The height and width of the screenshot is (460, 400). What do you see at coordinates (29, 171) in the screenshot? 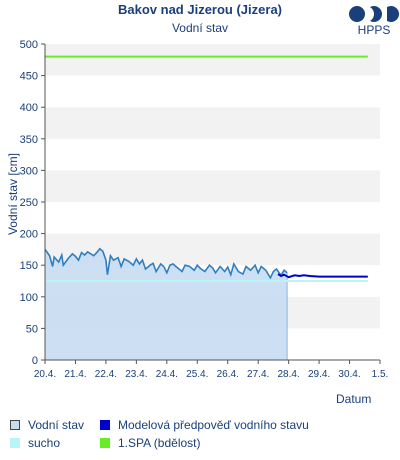
I see `y-tick-label: 300` at bounding box center [29, 171].